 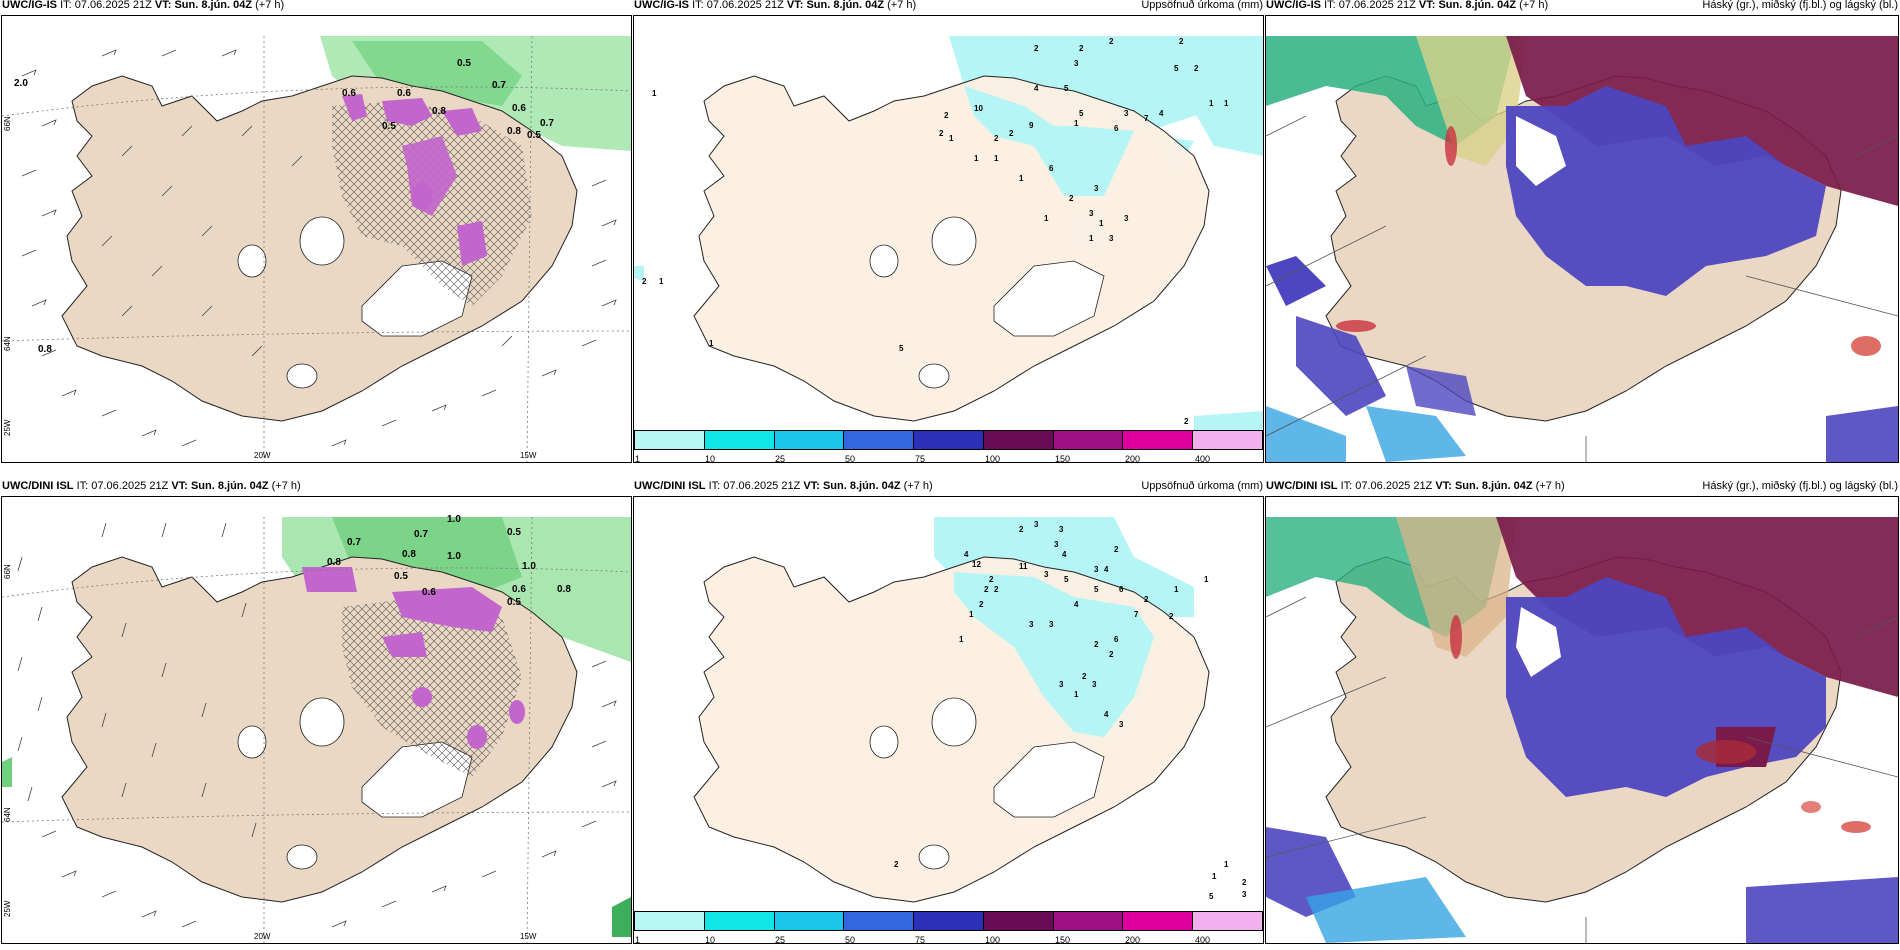 What do you see at coordinates (1666, 191) in the screenshot?
I see `mid-cloud` at bounding box center [1666, 191].